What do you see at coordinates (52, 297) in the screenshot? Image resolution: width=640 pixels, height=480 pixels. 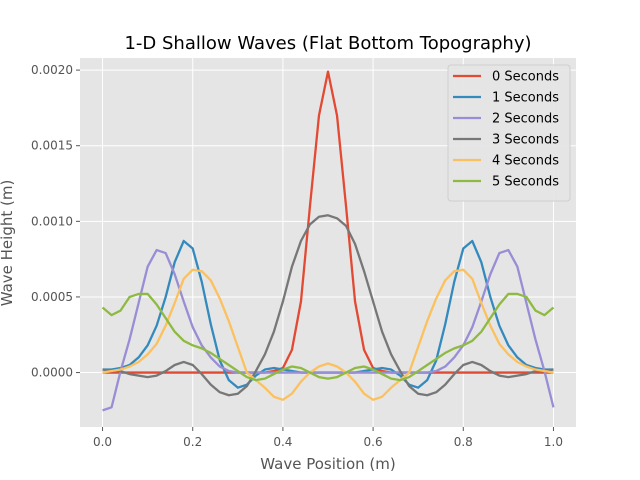 I see `y-tick-label: 0.0005` at bounding box center [52, 297].